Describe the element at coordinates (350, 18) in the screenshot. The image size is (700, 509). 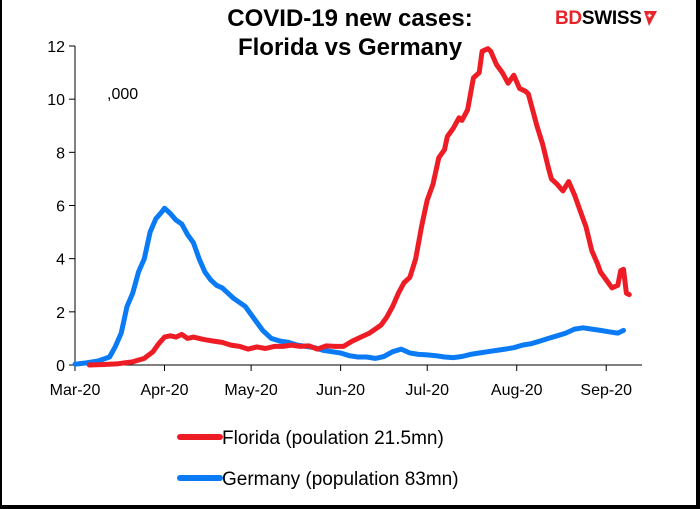
I see `chart-title-line1: COVID-19 new cases:` at that location.